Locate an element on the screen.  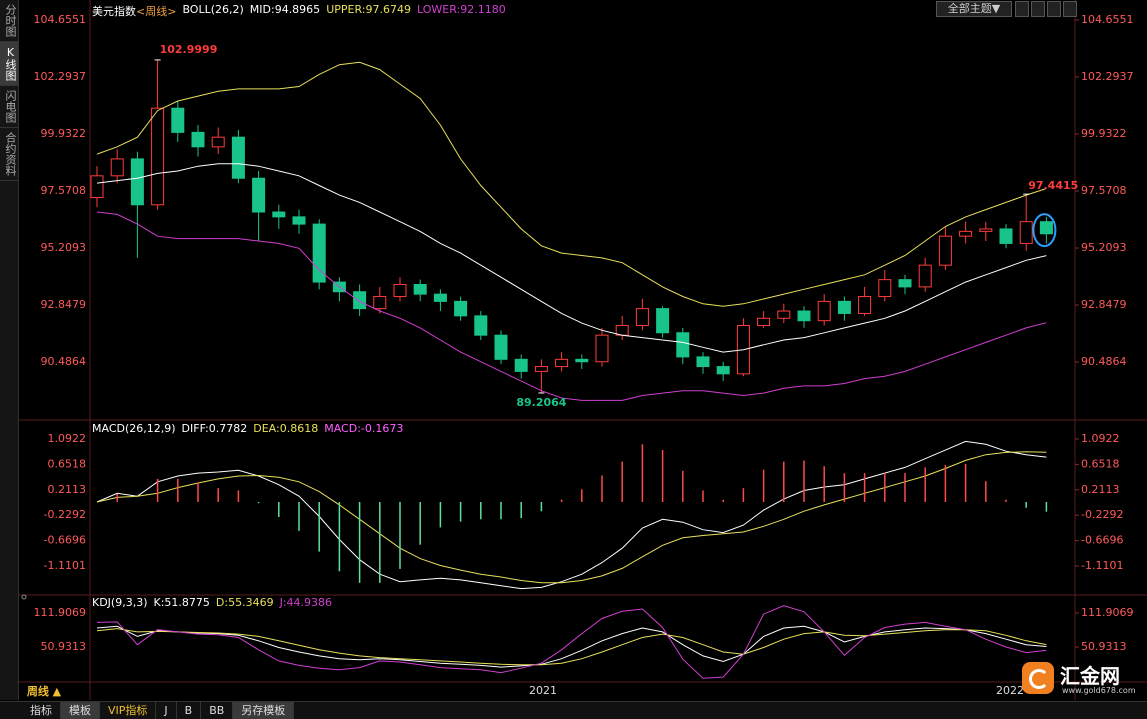
sidebar-tab: K线图 is located at coordinates (9, 64).